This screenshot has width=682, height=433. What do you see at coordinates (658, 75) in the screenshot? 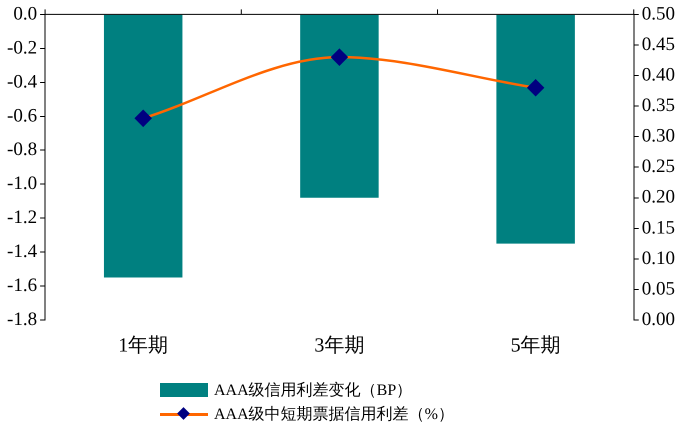
I see `y2-tick-label: 0.40` at bounding box center [658, 75].